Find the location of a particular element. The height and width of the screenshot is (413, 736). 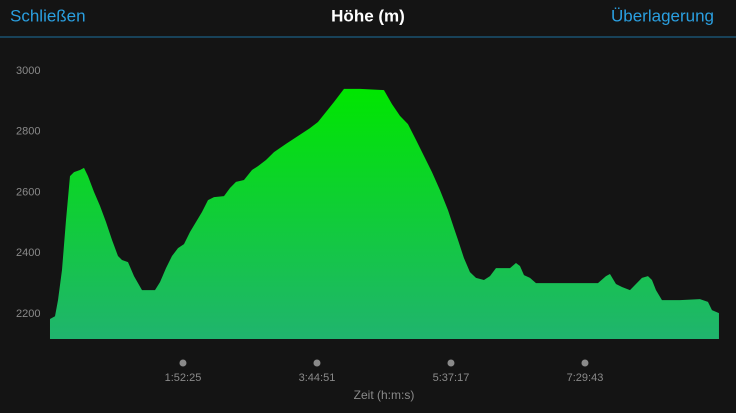

y-tick-label: 2200 is located at coordinates (28, 314).